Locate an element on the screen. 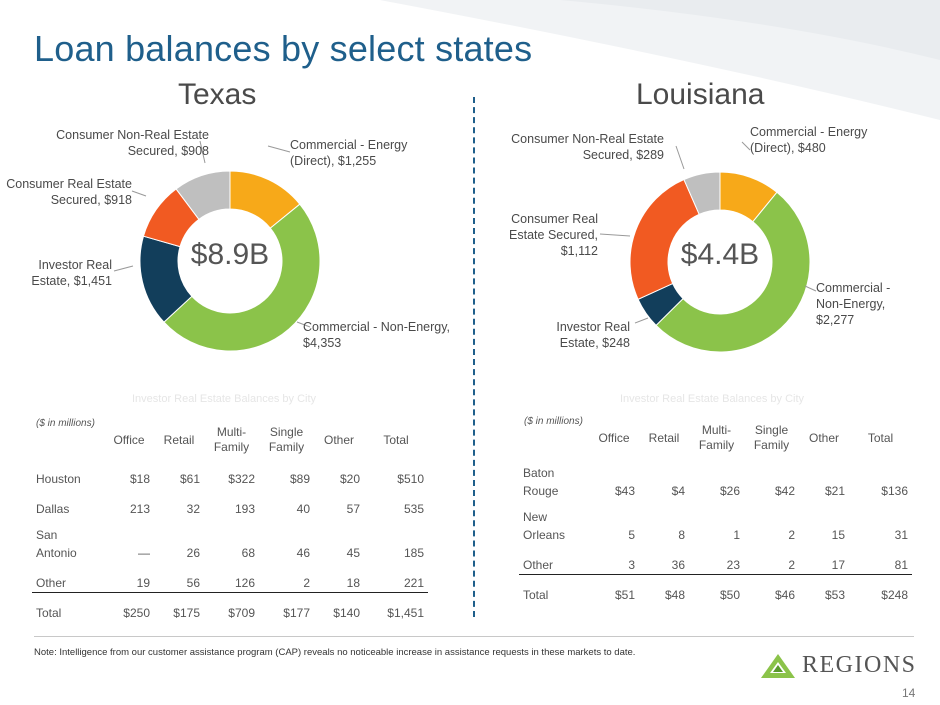 The image size is (940, 705). table-cell: 56 is located at coordinates (179, 577).